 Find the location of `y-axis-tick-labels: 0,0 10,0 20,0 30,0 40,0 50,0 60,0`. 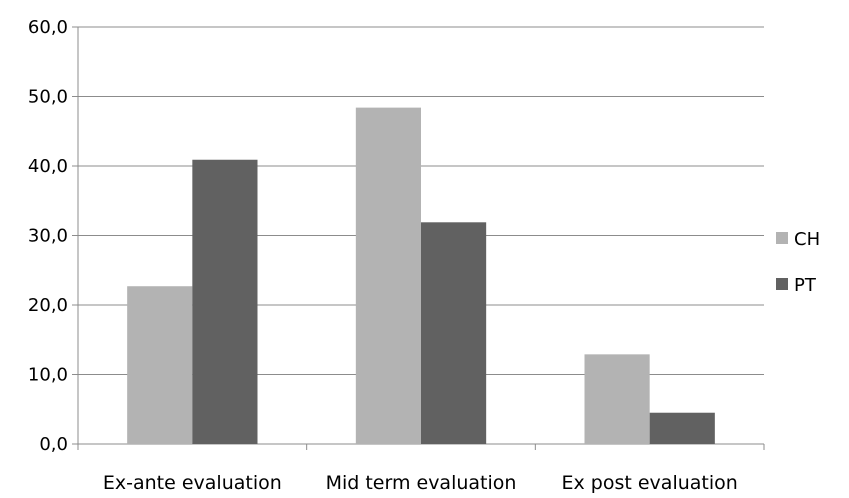

y-axis-tick-labels: 0,0 10,0 20,0 30,0 40,0 50,0 60,0 is located at coordinates (48, 236).